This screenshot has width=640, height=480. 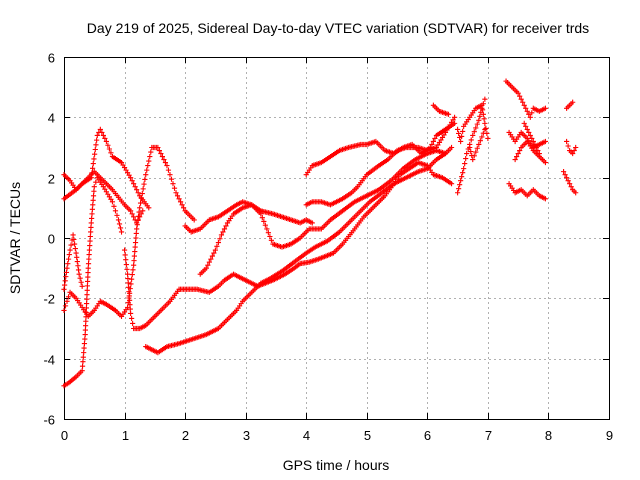 I want to click on y-tick-label: -6, so click(x=49, y=420).